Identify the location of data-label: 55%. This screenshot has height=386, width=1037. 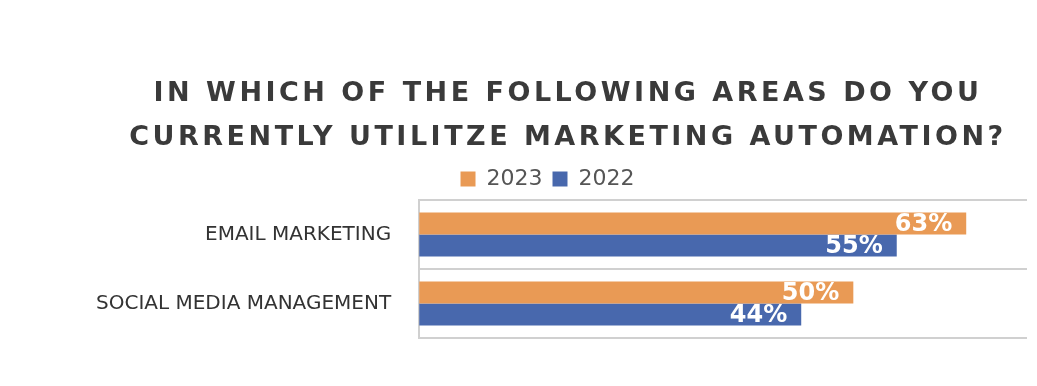
(854, 244).